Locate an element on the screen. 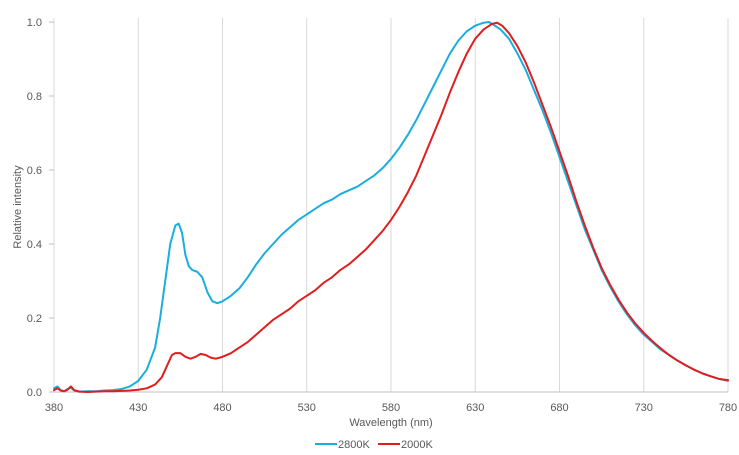 The image size is (739, 455). y-tick-label: 0.8 is located at coordinates (34, 97).